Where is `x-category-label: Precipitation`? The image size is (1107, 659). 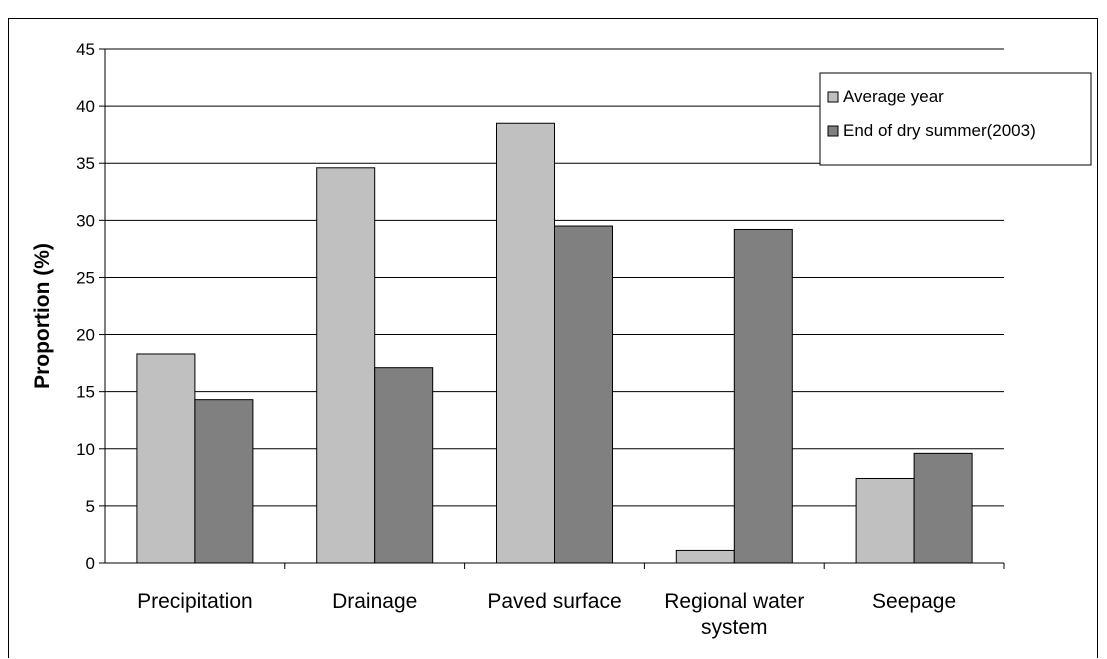
x-category-label: Precipitation is located at coordinates (195, 601).